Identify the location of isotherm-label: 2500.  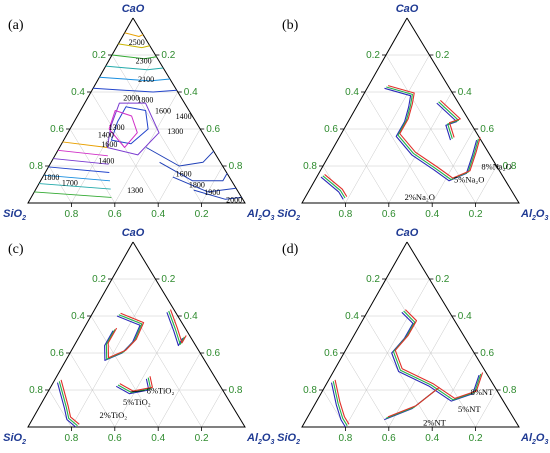
(137, 42).